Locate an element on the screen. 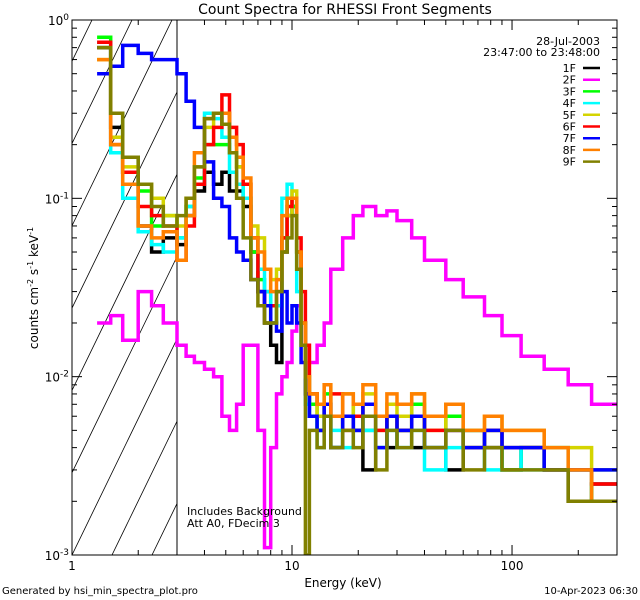 The width and height of the screenshot is (640, 600). annotation-background: Includes Background is located at coordinates (244, 511).